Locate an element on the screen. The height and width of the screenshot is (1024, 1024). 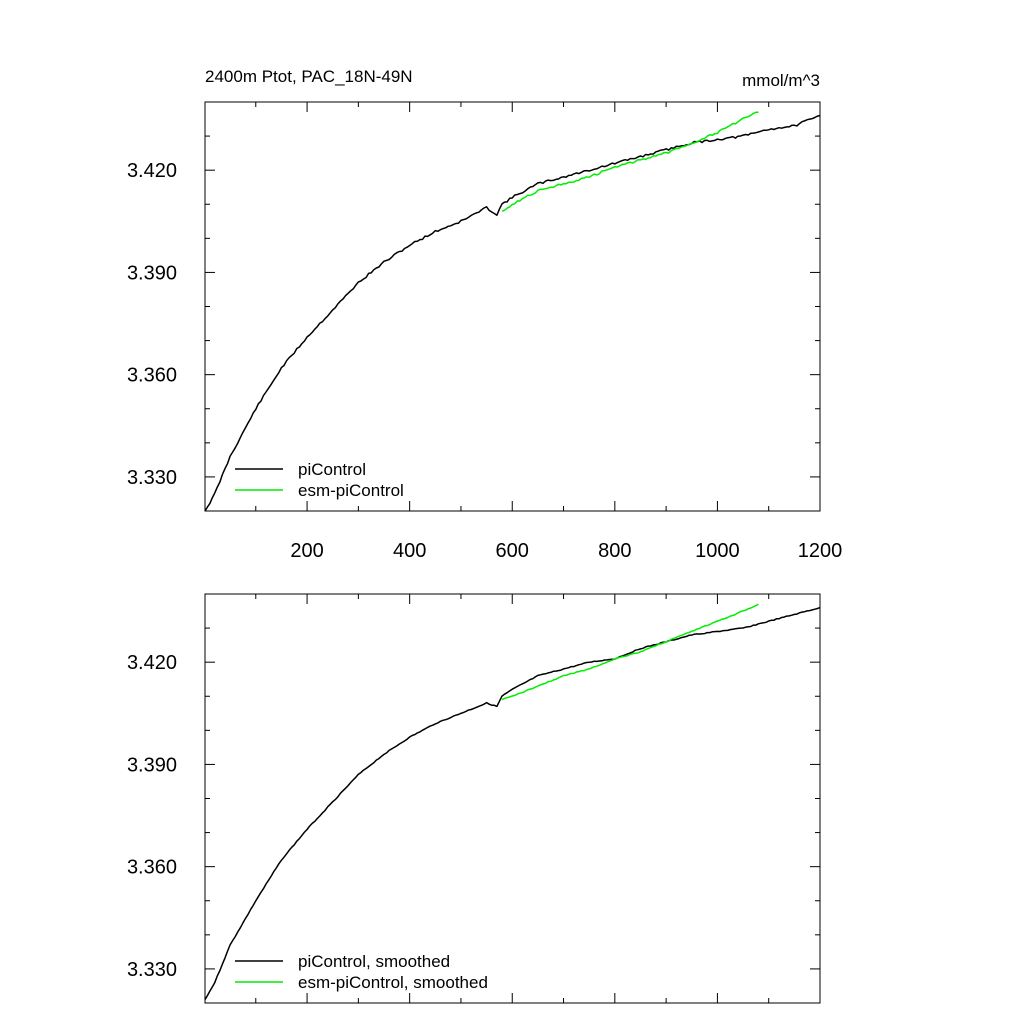
legend-label: esm-piControl is located at coordinates (351, 490).